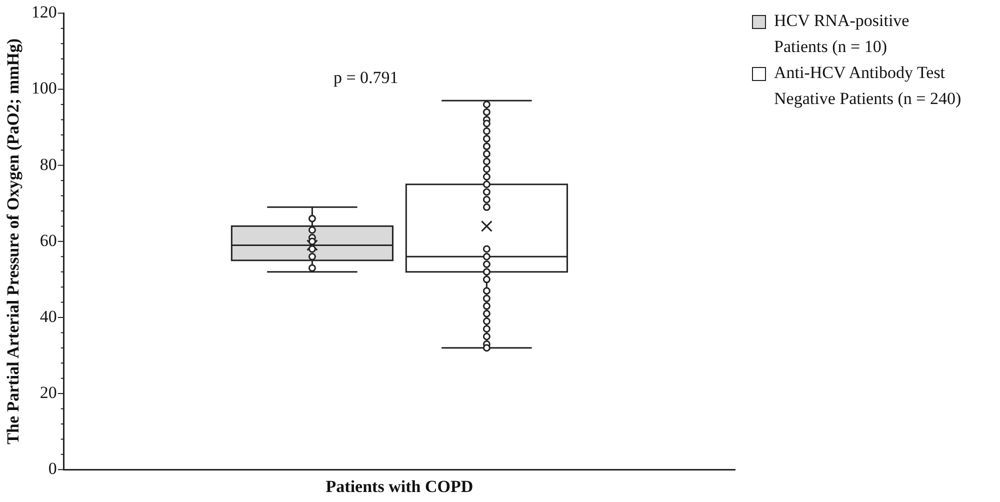 This screenshot has width=1000, height=502. I want to click on x-axis-title: Patients with COPD, so click(400, 486).